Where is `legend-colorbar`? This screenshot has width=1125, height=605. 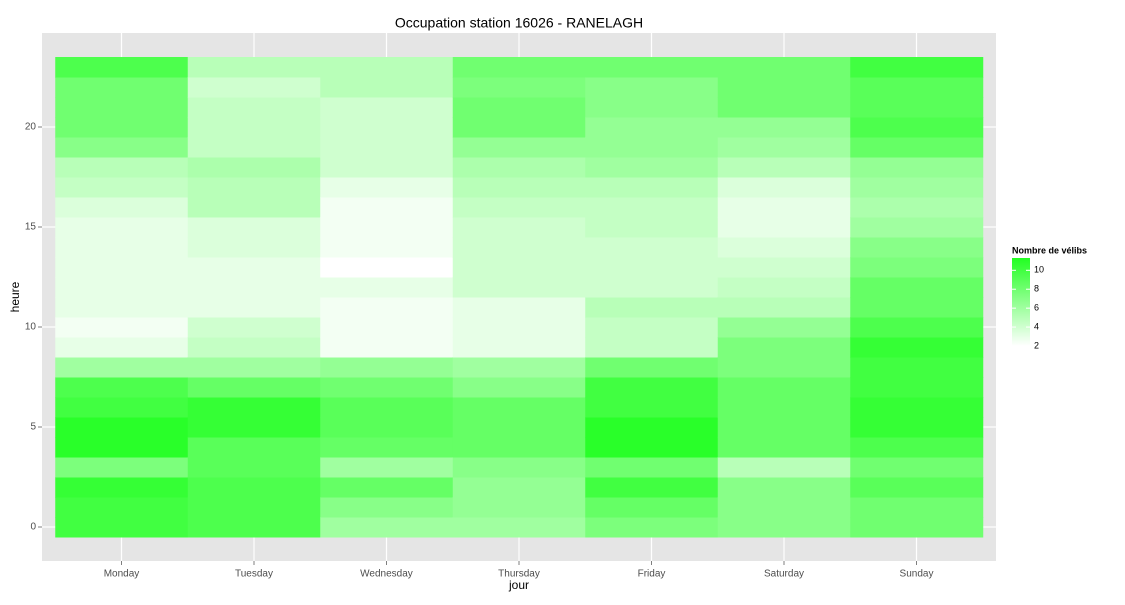 legend-colorbar is located at coordinates (1021, 302).